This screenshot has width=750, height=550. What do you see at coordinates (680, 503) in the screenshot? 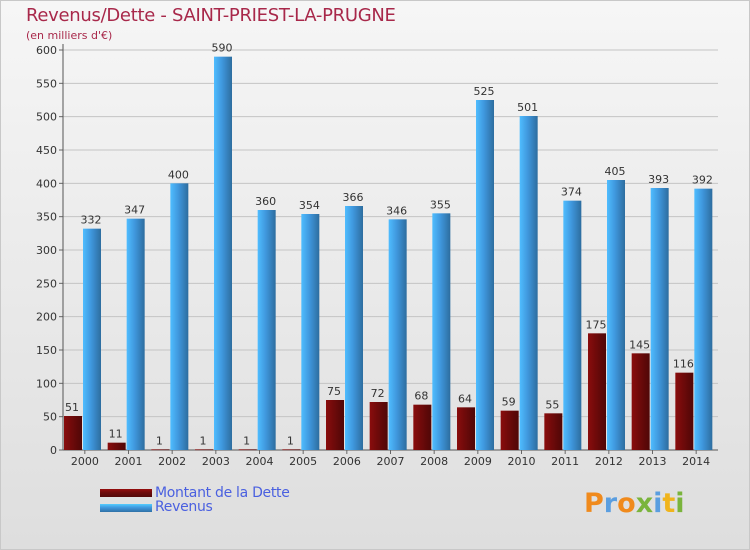
I see `logo-letter: i` at bounding box center [680, 503].